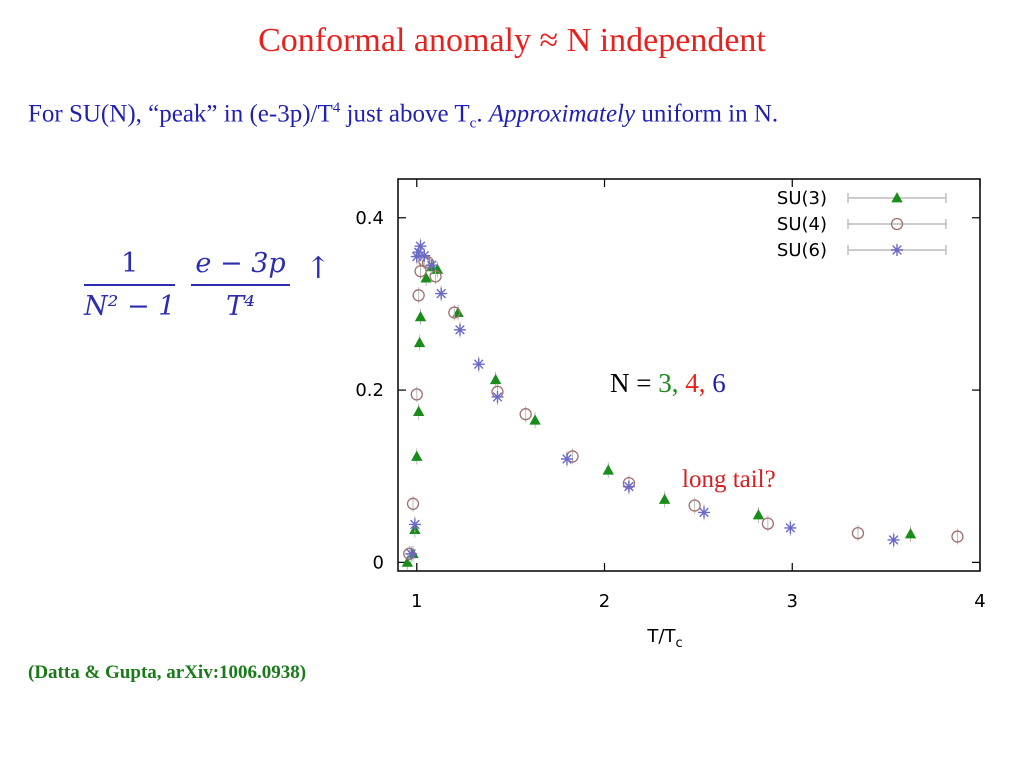  I want to click on formula-denominator-1: N² − 1, so click(130, 306).